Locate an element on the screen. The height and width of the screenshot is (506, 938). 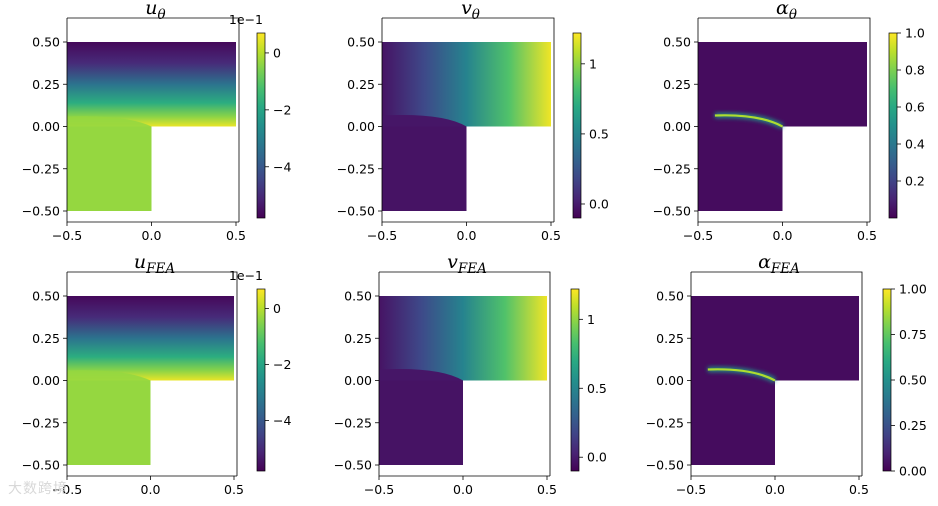
colorbar-tick-label: −4 is located at coordinates (282, 166).